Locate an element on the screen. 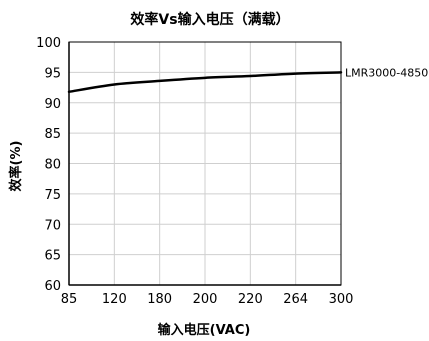 This screenshot has width=429, height=341. y-tick-label: 90 is located at coordinates (52, 104).